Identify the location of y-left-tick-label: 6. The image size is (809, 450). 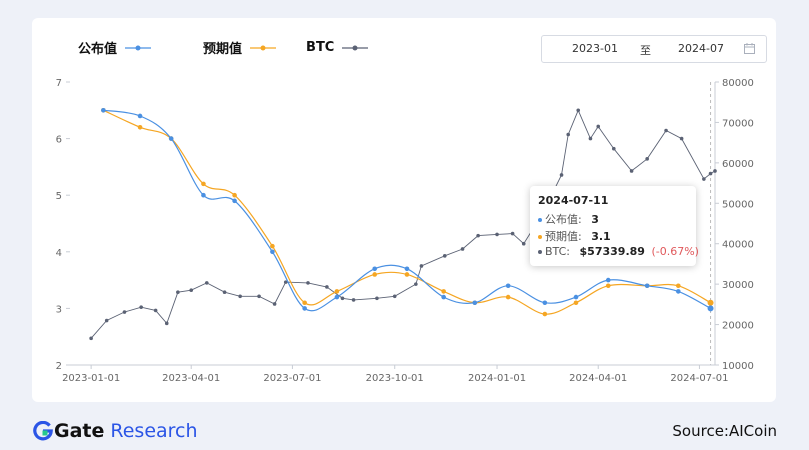
(59, 140).